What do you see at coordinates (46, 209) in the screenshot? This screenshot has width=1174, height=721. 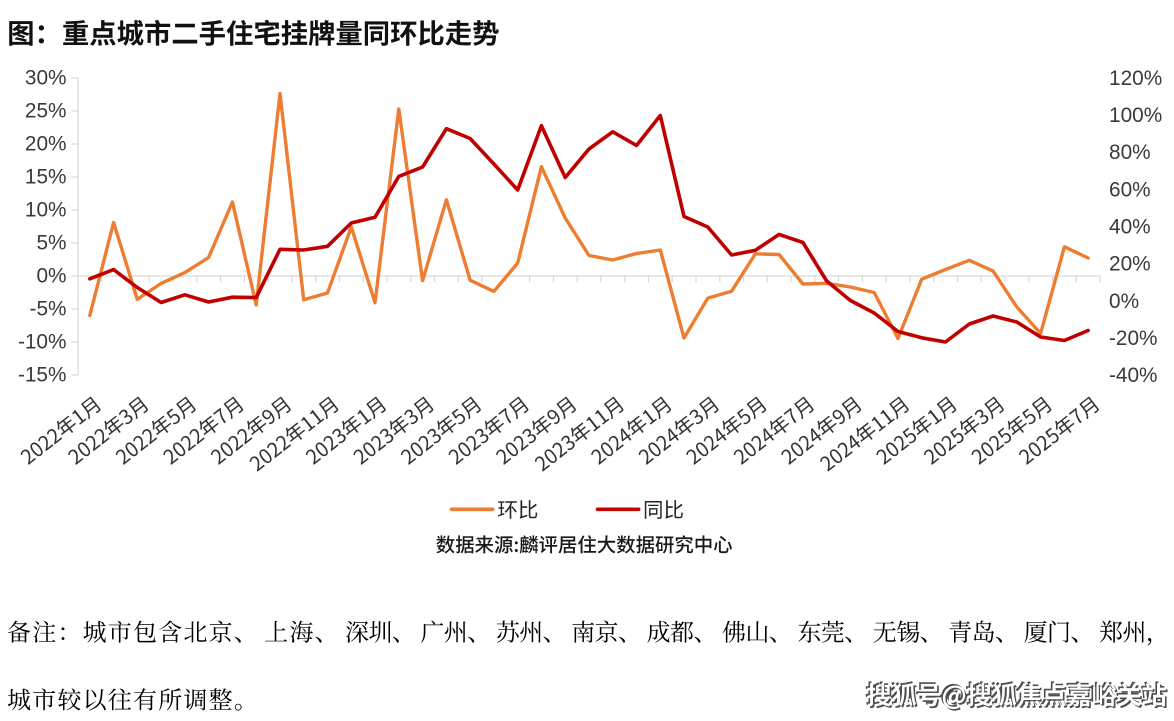 I see `svg-text: 10%` at bounding box center [46, 209].